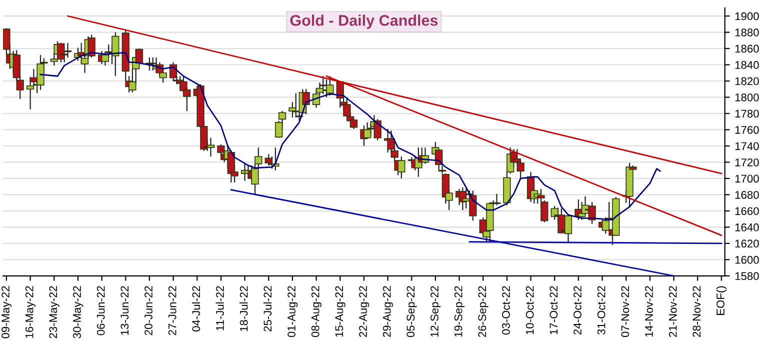  What do you see at coordinates (7, 312) in the screenshot?
I see `x-tick-label: 09-May-22` at bounding box center [7, 312].